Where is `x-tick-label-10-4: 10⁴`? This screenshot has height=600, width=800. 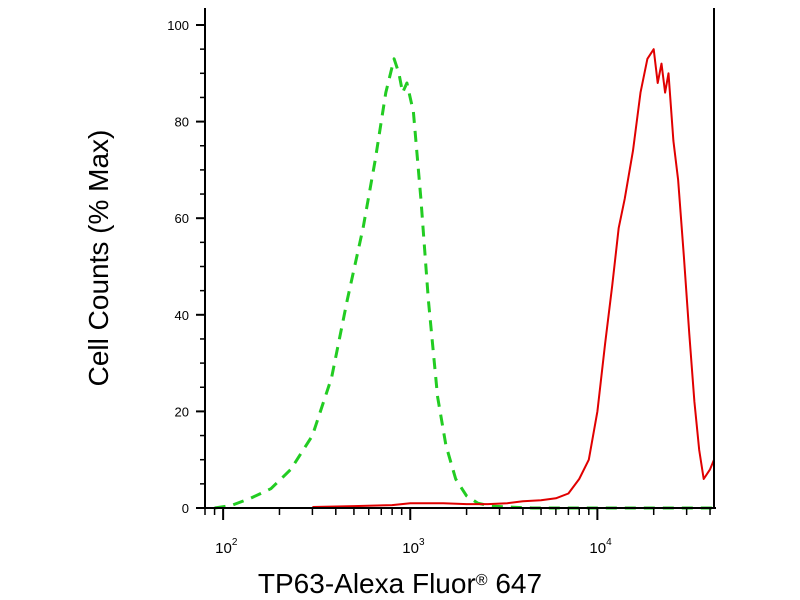
x-tick-label-10-4: 10⁴ is located at coordinates (600, 547).